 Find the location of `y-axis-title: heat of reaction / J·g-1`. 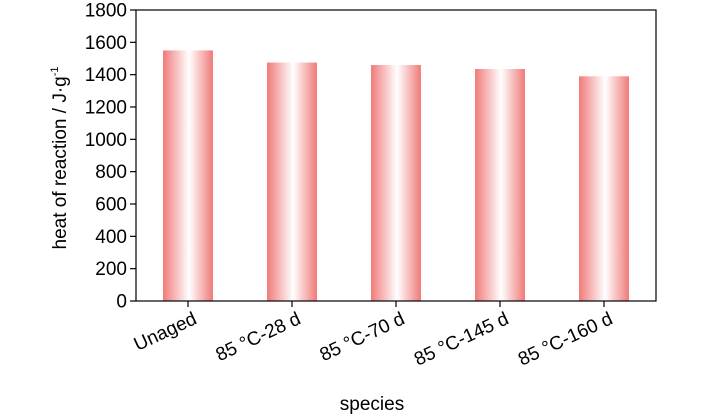

y-axis-title: heat of reaction / J·g-1 is located at coordinates (60, 158).